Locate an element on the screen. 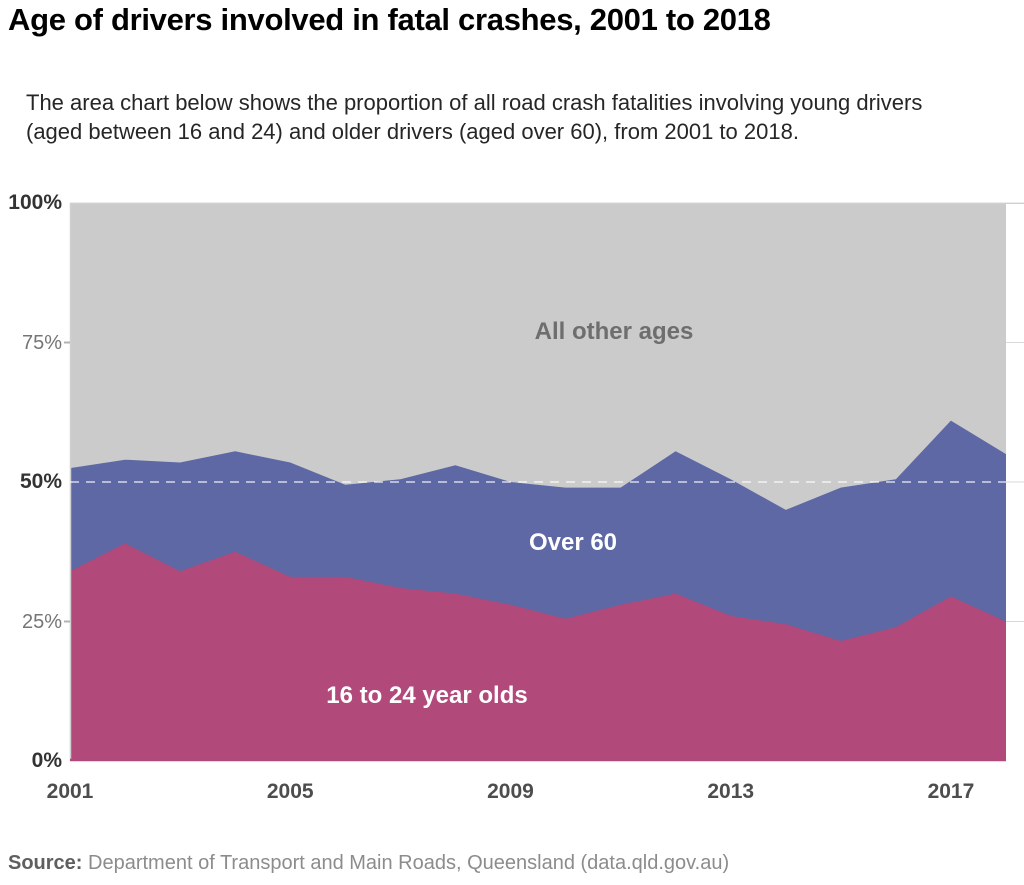  y-axis-label-100: 100% is located at coordinates (35, 202).